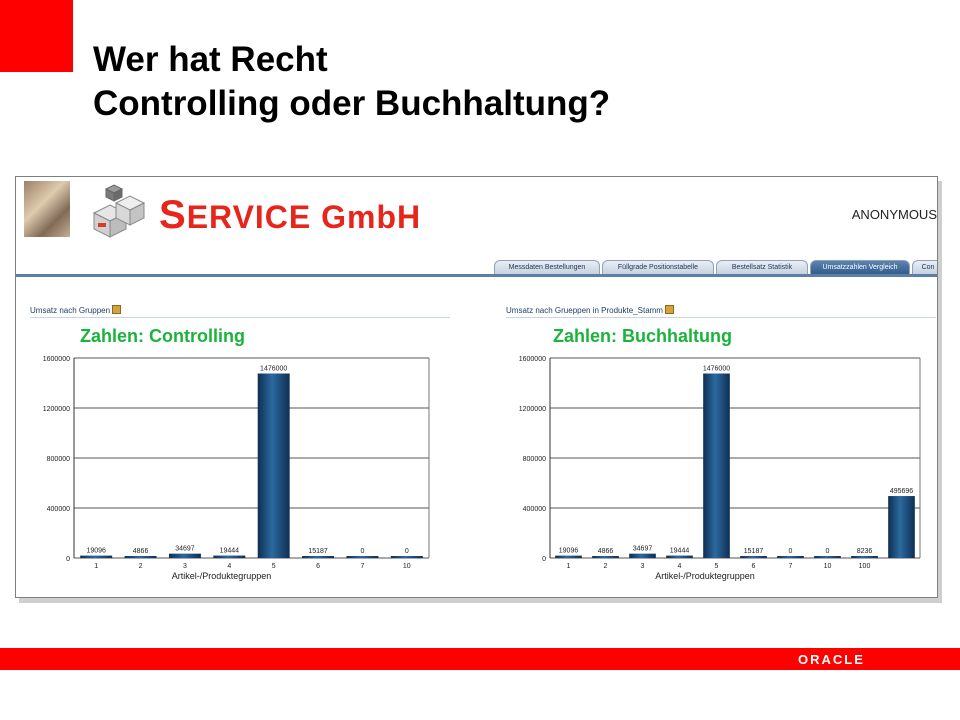  Describe the element at coordinates (865, 566) in the screenshot. I see `x-tick-label: 100` at that location.